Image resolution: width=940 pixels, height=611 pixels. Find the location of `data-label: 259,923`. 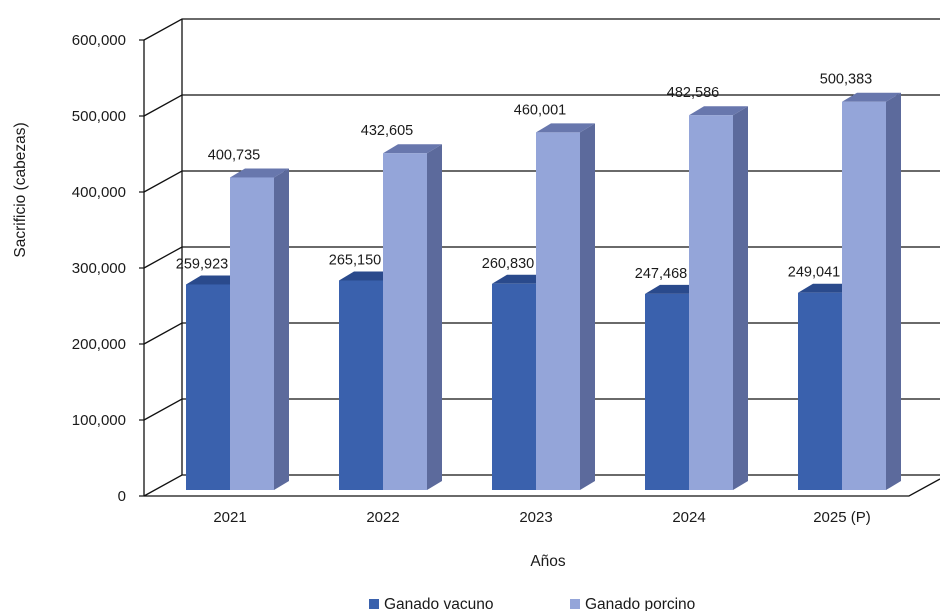

data-label: 259,923 is located at coordinates (202, 264).